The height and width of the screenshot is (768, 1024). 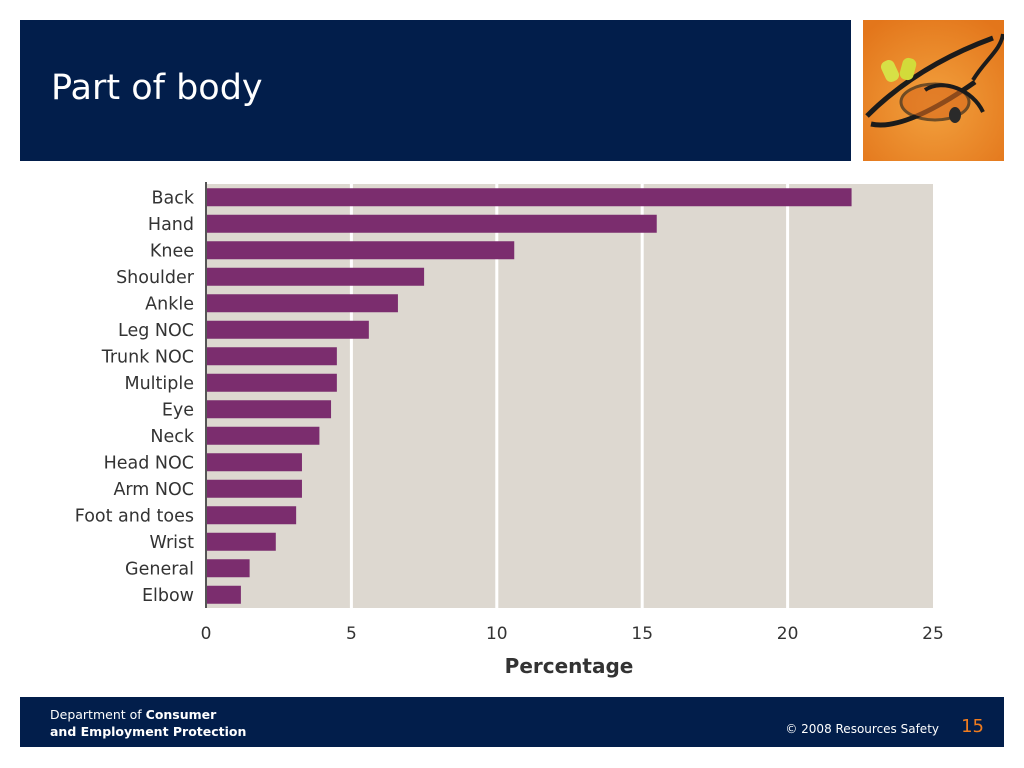 What do you see at coordinates (147, 357) in the screenshot?
I see `category-label: Trunk NOC` at bounding box center [147, 357].